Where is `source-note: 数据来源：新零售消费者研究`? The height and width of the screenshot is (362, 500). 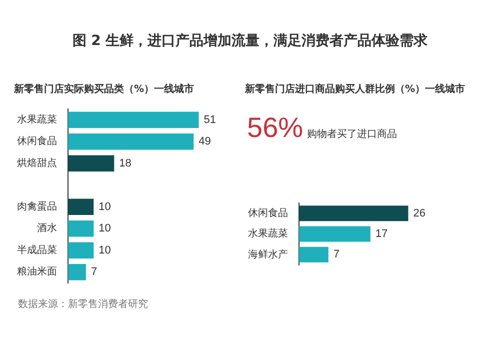
source-note: 数据来源：新零售消费者研究 is located at coordinates (83, 304).